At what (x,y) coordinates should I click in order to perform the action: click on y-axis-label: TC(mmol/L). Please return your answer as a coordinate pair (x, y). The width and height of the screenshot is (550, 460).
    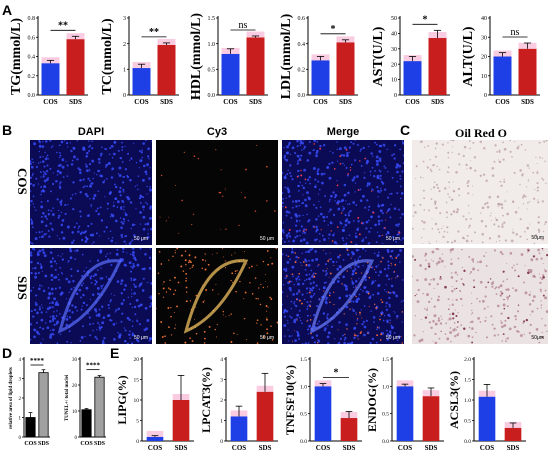
    Looking at the image, I should click on (107, 56).